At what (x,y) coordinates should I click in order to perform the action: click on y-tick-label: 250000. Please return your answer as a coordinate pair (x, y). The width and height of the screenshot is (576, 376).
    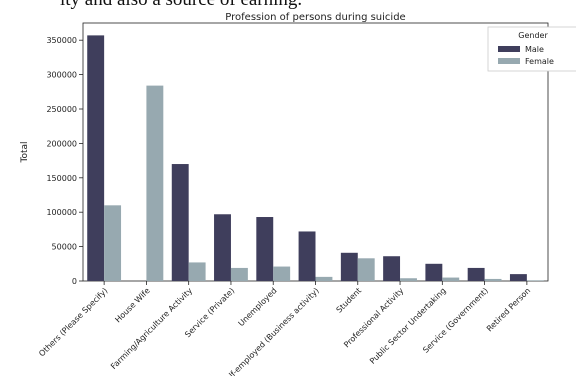
    Looking at the image, I should click on (61, 109).